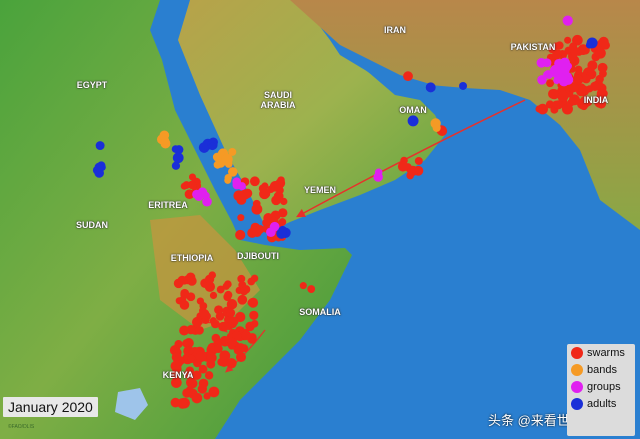  I want to click on country-label: SOMALIA, so click(320, 312).